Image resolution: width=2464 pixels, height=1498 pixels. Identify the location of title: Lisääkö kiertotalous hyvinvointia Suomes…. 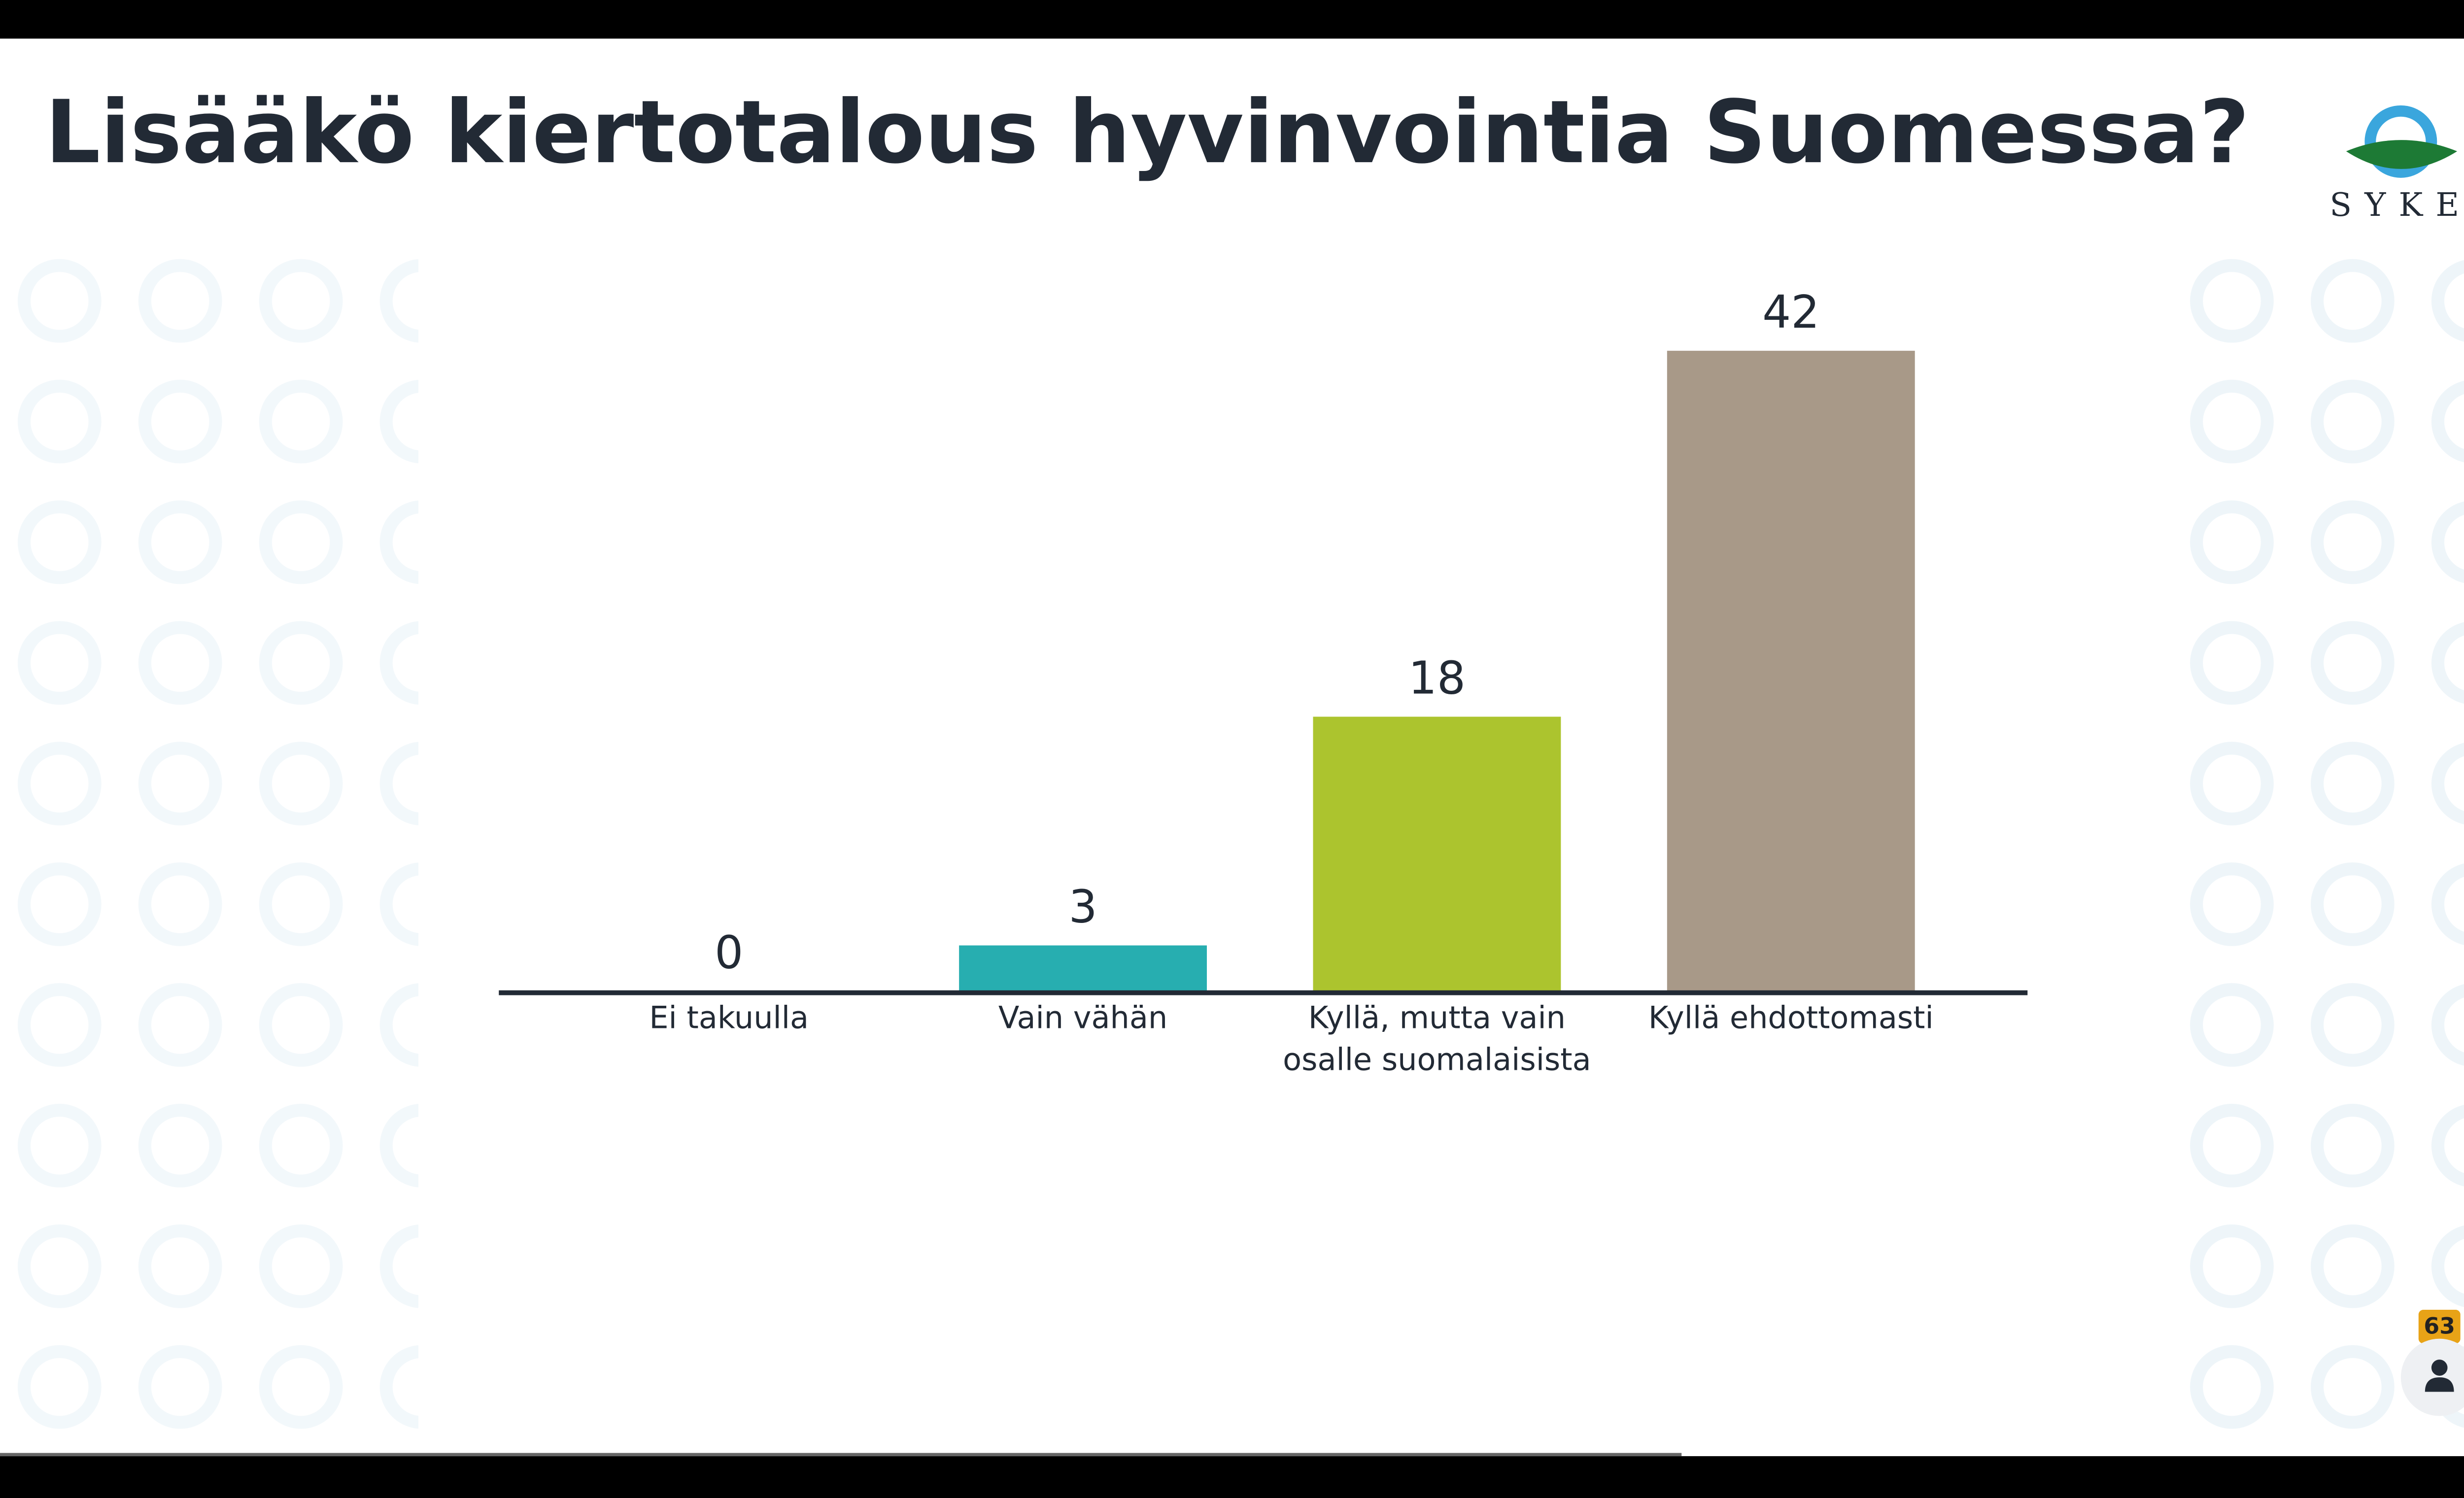
(1147, 132).